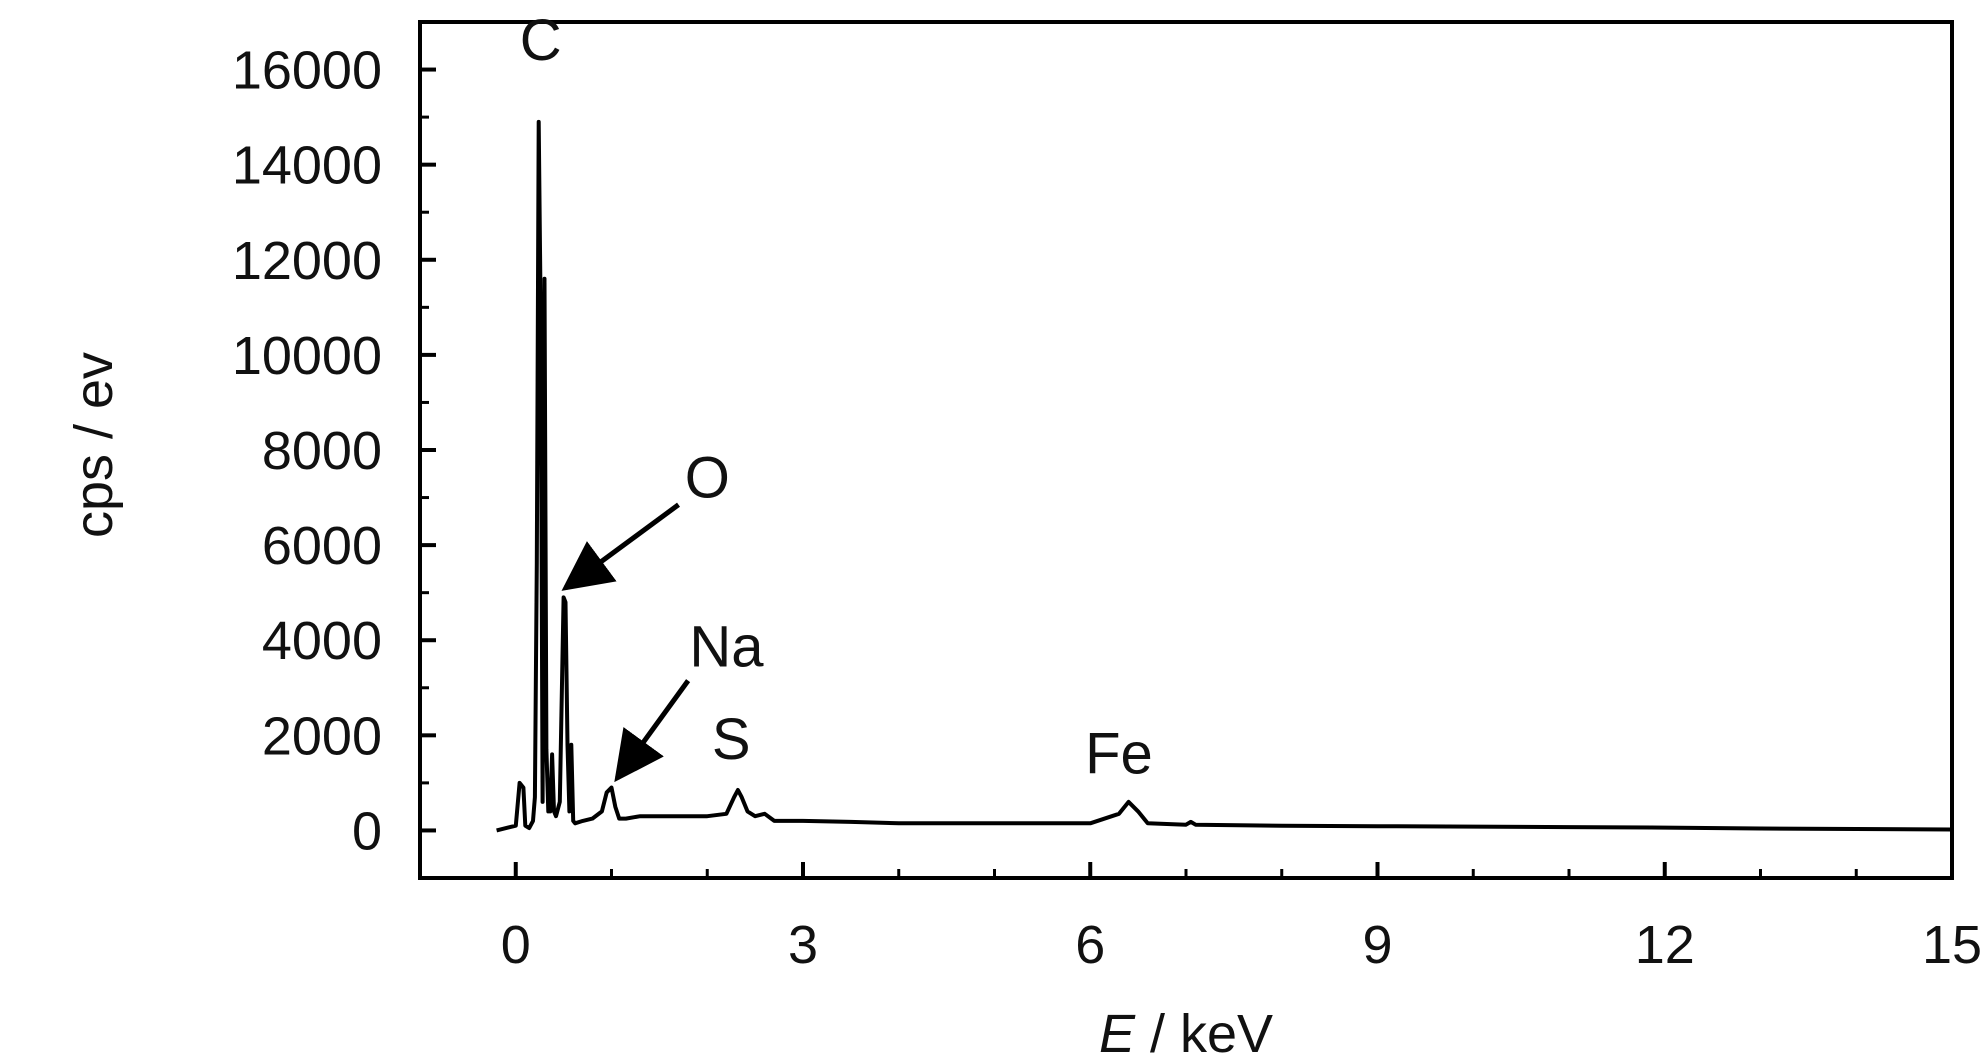  Describe the element at coordinates (516, 945) in the screenshot. I see `x-tick-label: 0` at that location.